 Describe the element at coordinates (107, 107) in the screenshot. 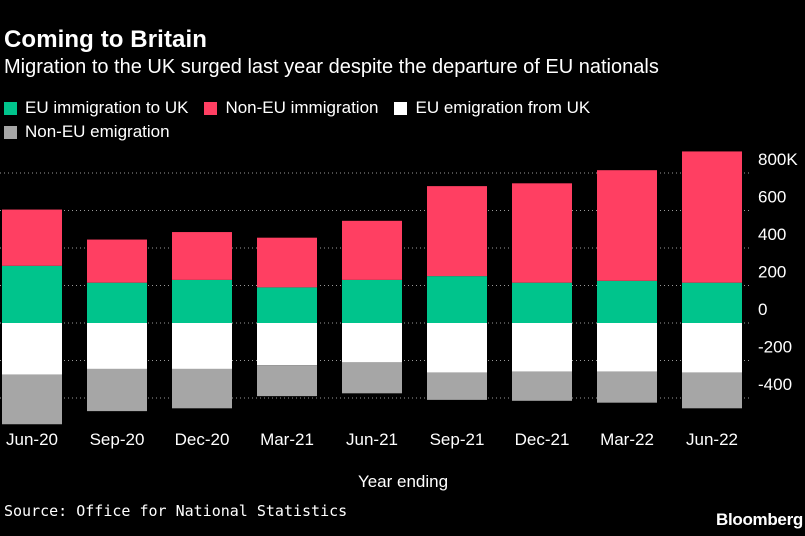

I see `legend-label: EU immigration to UK` at that location.